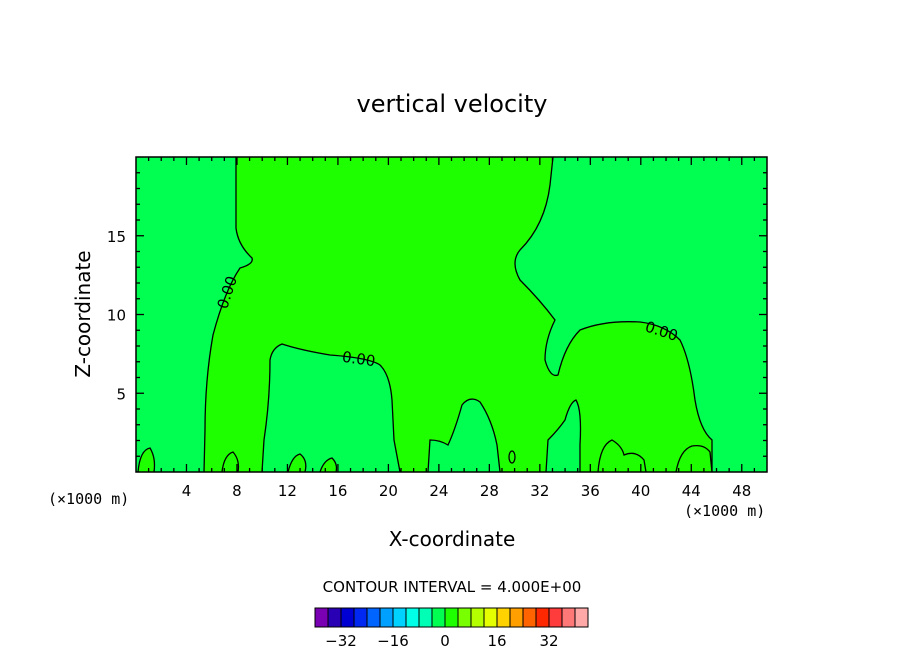  Describe the element at coordinates (388, 491) in the screenshot. I see `x-tick-label: 20` at that location.